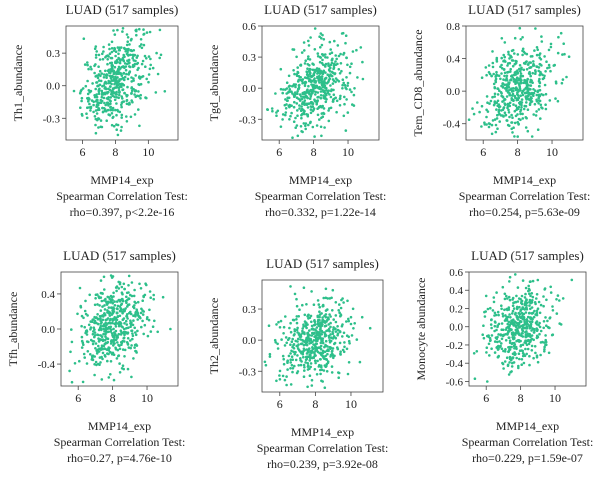  I want to click on y-tick-label: -0.3, so click(248, 372).